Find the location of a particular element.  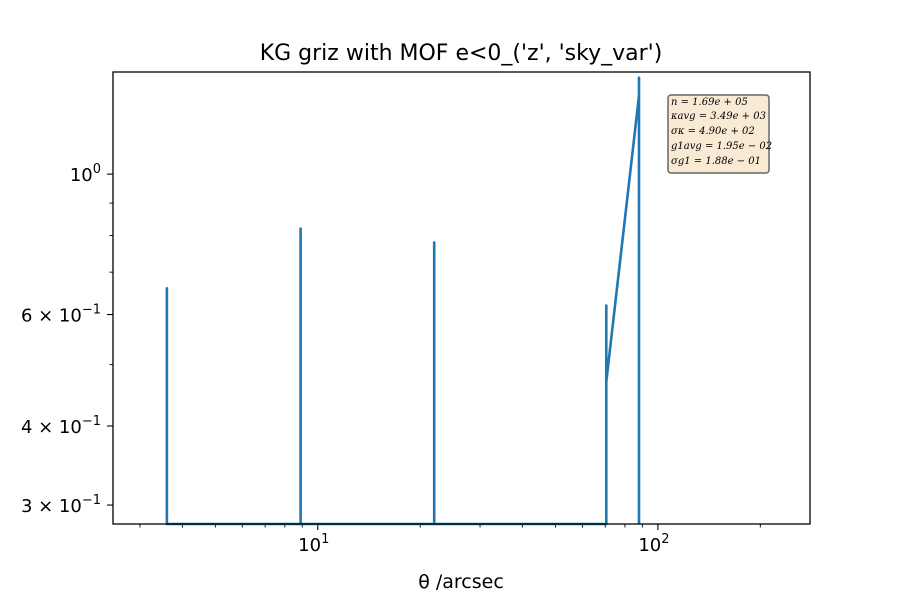

x-tick-label: 10¹ is located at coordinates (313, 544).